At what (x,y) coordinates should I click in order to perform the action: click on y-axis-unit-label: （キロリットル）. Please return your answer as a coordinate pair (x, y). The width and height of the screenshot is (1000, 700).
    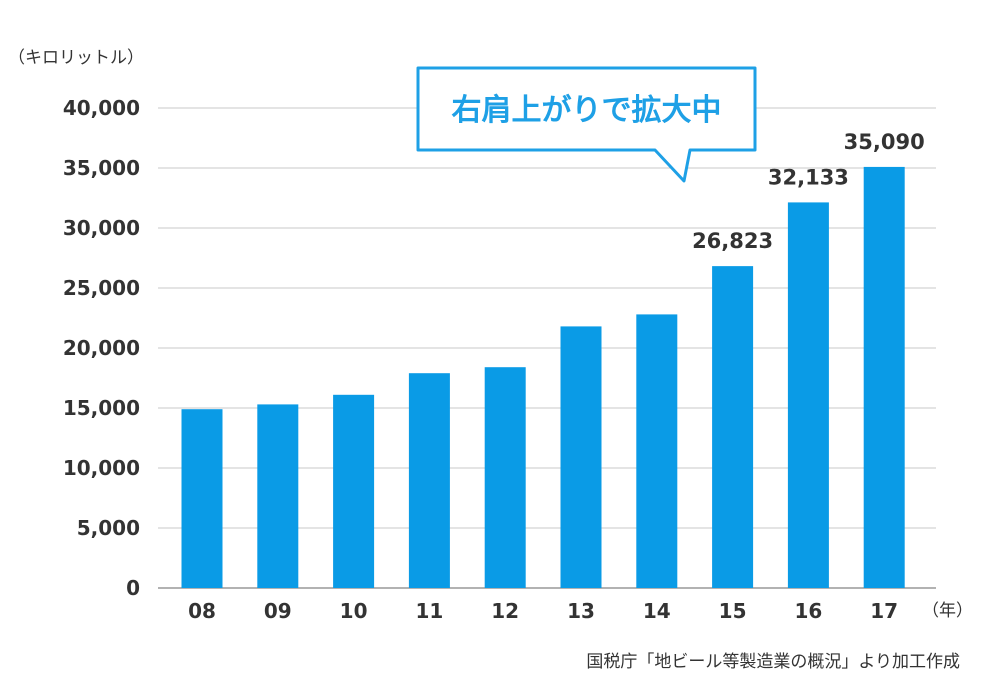
    Looking at the image, I should click on (76, 58).